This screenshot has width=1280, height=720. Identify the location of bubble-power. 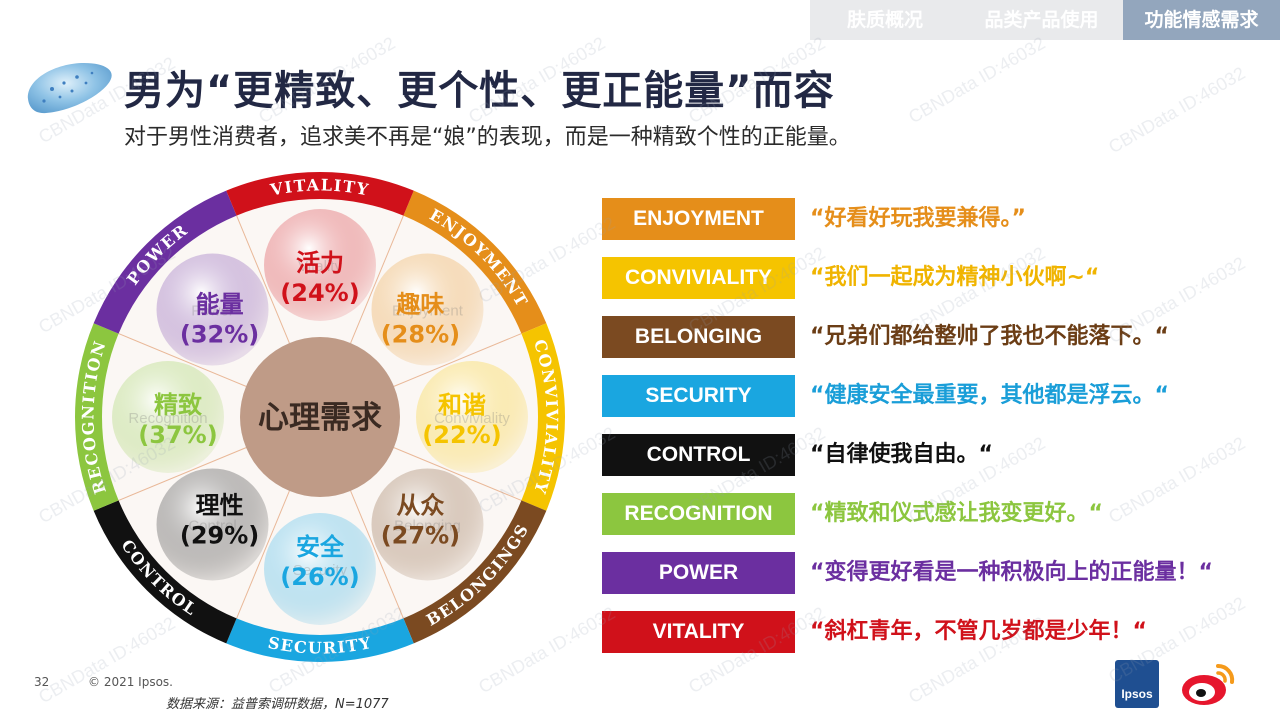
(212, 309).